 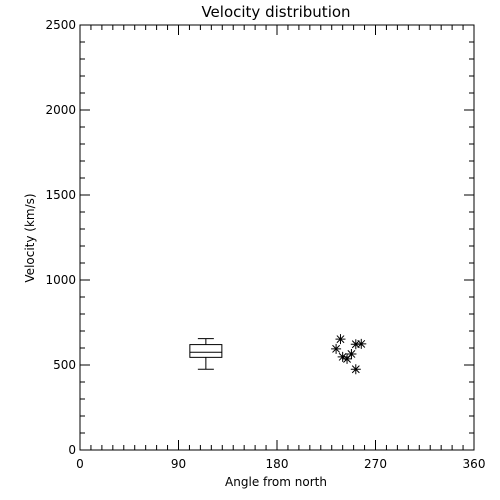 What do you see at coordinates (30, 237) in the screenshot?
I see `y-axis-label: Velocity (km/s)` at bounding box center [30, 237].